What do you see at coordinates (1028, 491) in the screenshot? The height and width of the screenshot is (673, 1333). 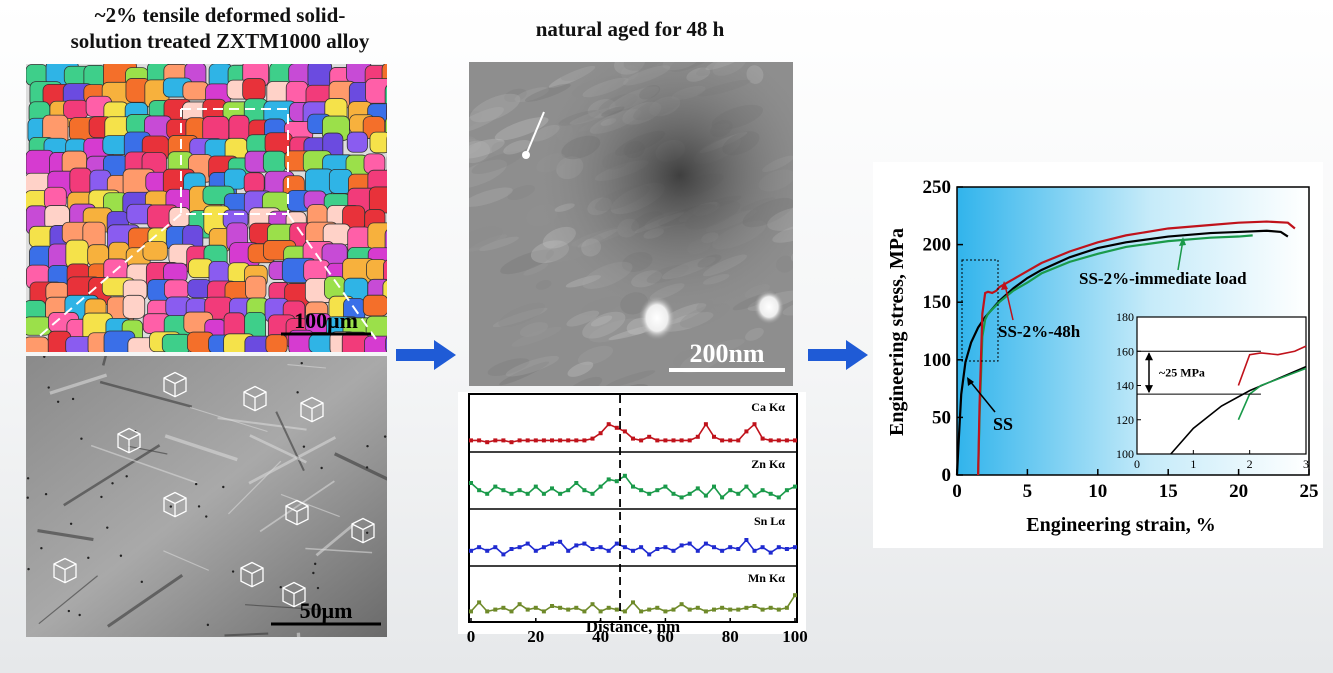 I see `x-tick-label: 5` at bounding box center [1028, 491].